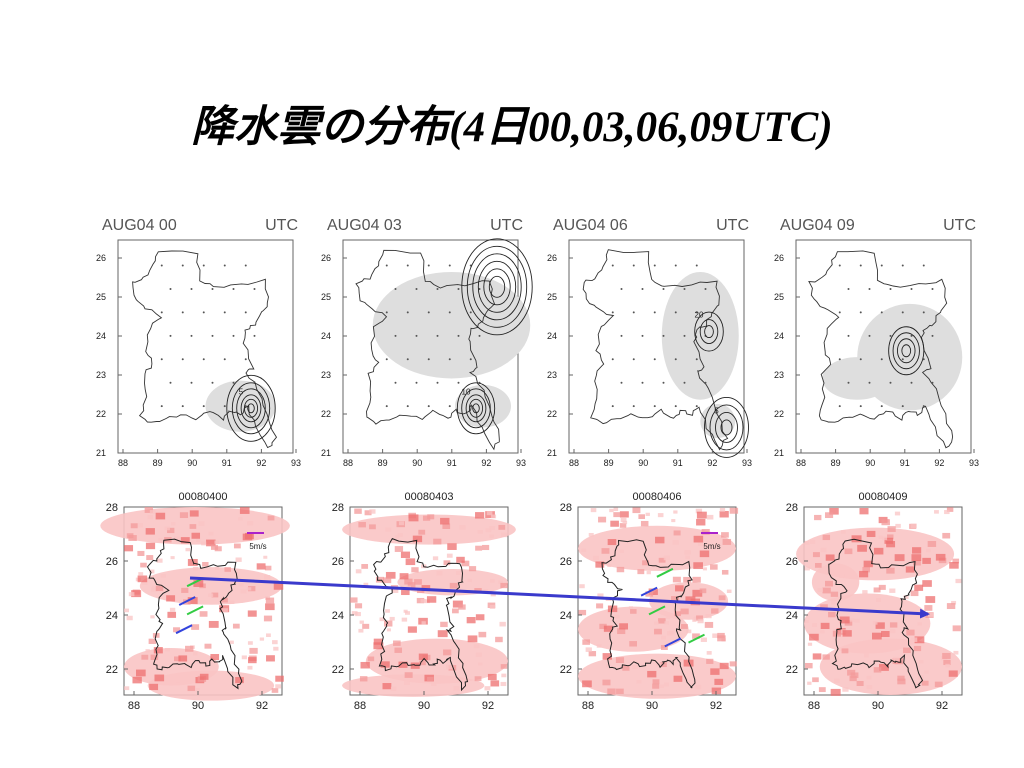  I want to click on x-tick-label: 90, so click(424, 706).